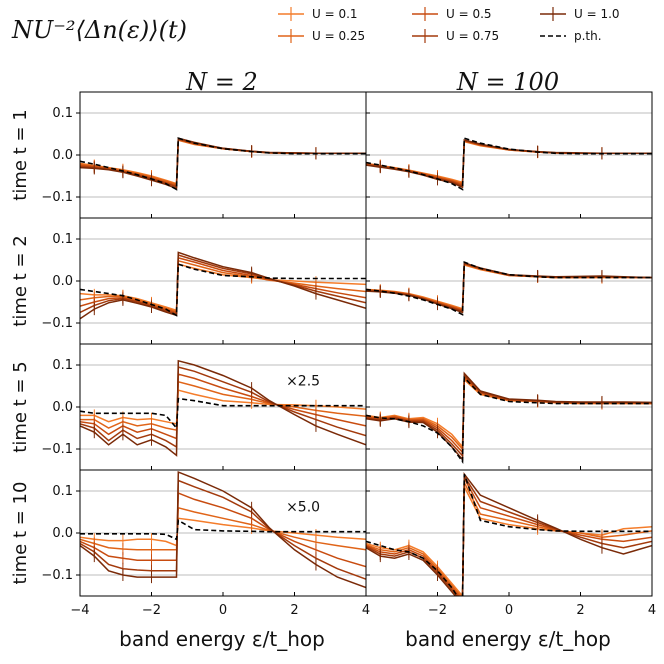 Image resolution: width=664 pixels, height=664 pixels. I want to click on panel-r3-c1: −2 0 2 4, so click(510, 543).